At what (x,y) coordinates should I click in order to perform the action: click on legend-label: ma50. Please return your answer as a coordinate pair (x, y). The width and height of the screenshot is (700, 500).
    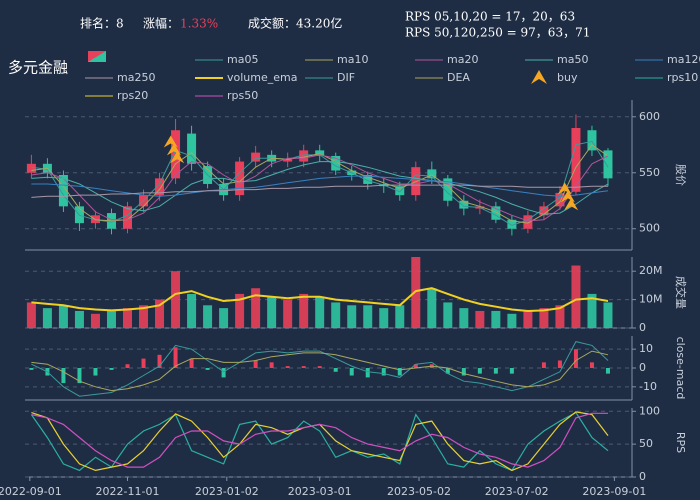
    Looking at the image, I should click on (572, 59).